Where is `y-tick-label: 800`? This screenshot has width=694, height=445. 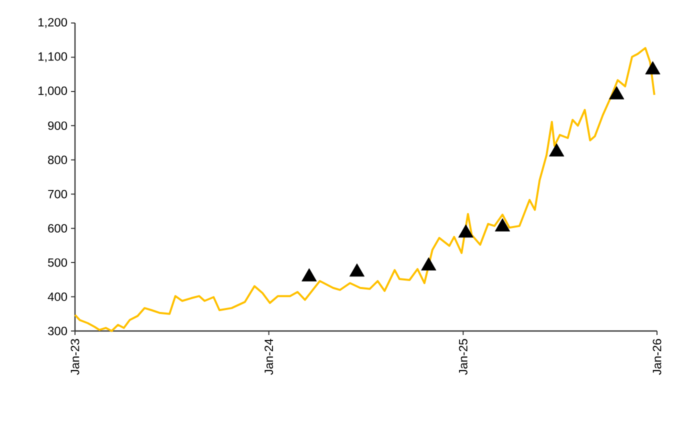
y-tick-label: 800 is located at coordinates (58, 160).